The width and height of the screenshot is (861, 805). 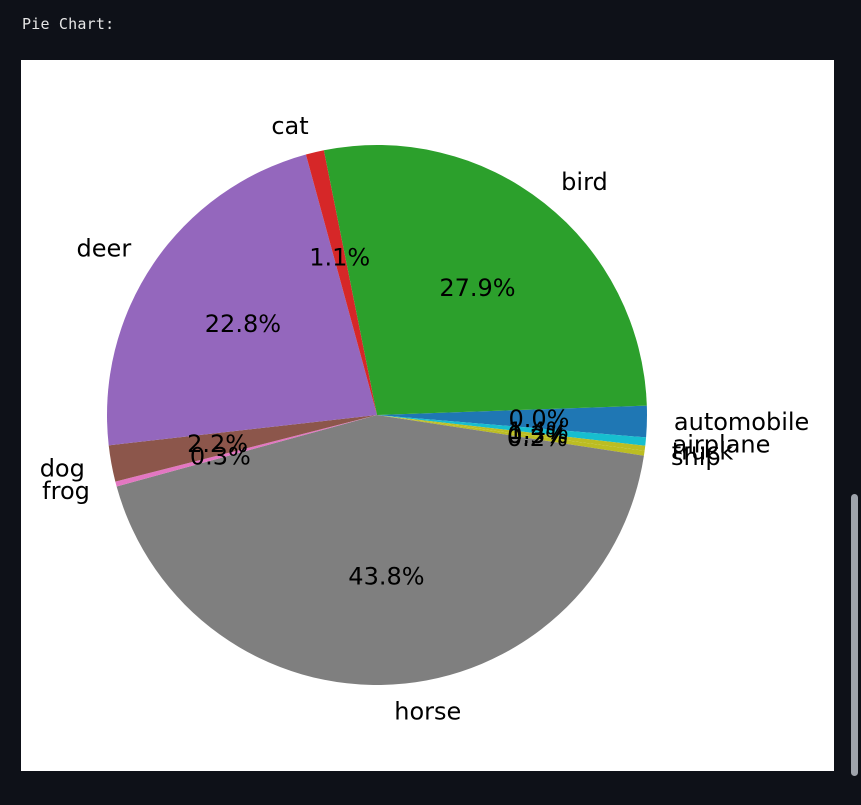 What do you see at coordinates (584, 182) in the screenshot?
I see `slice-label-bird: bird` at bounding box center [584, 182].